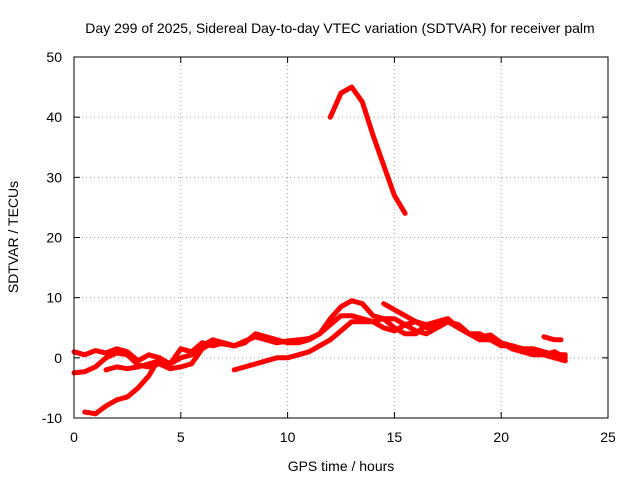 This screenshot has width=640, height=480. What do you see at coordinates (501, 437) in the screenshot?
I see `x-tick-label: 20` at bounding box center [501, 437].